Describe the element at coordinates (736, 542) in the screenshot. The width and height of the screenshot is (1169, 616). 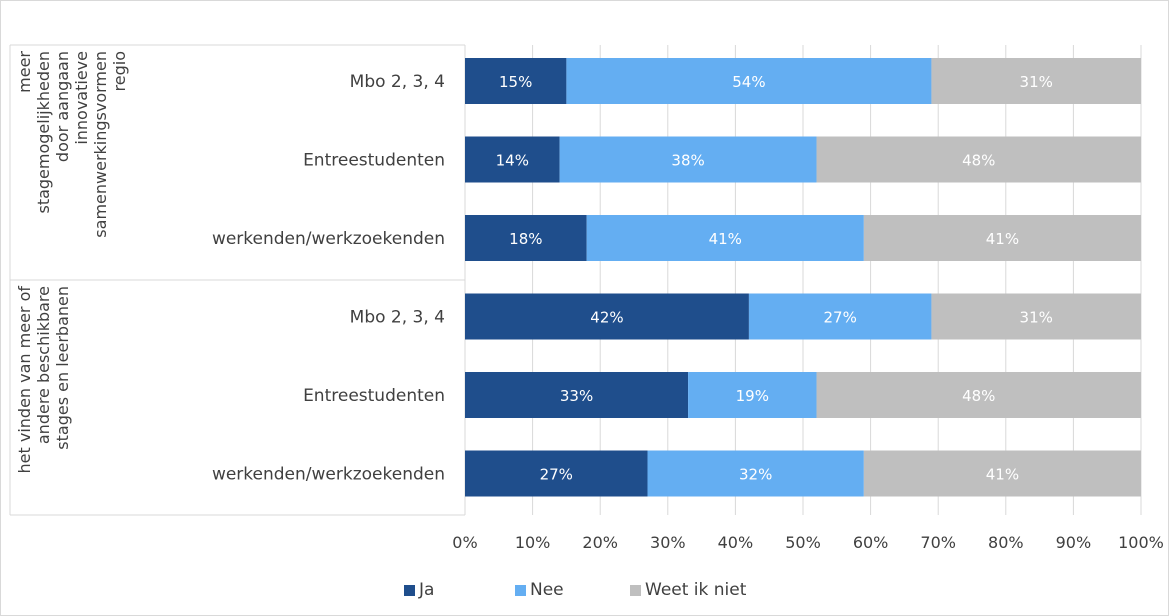
I see `x-tick-label: 40%` at that location.